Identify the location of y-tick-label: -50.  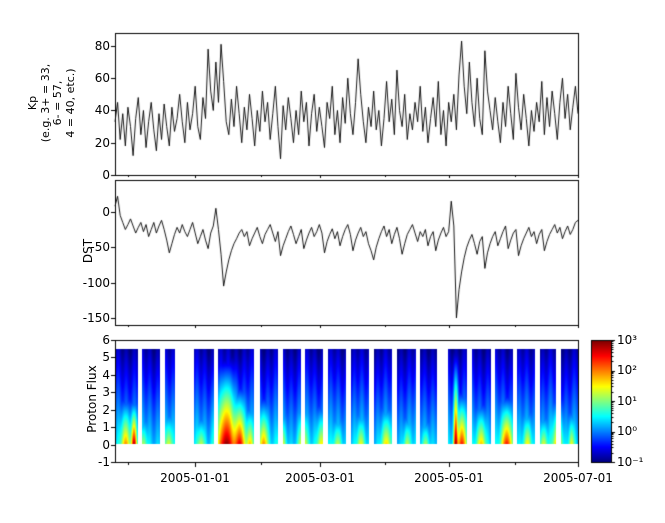
(100, 247).